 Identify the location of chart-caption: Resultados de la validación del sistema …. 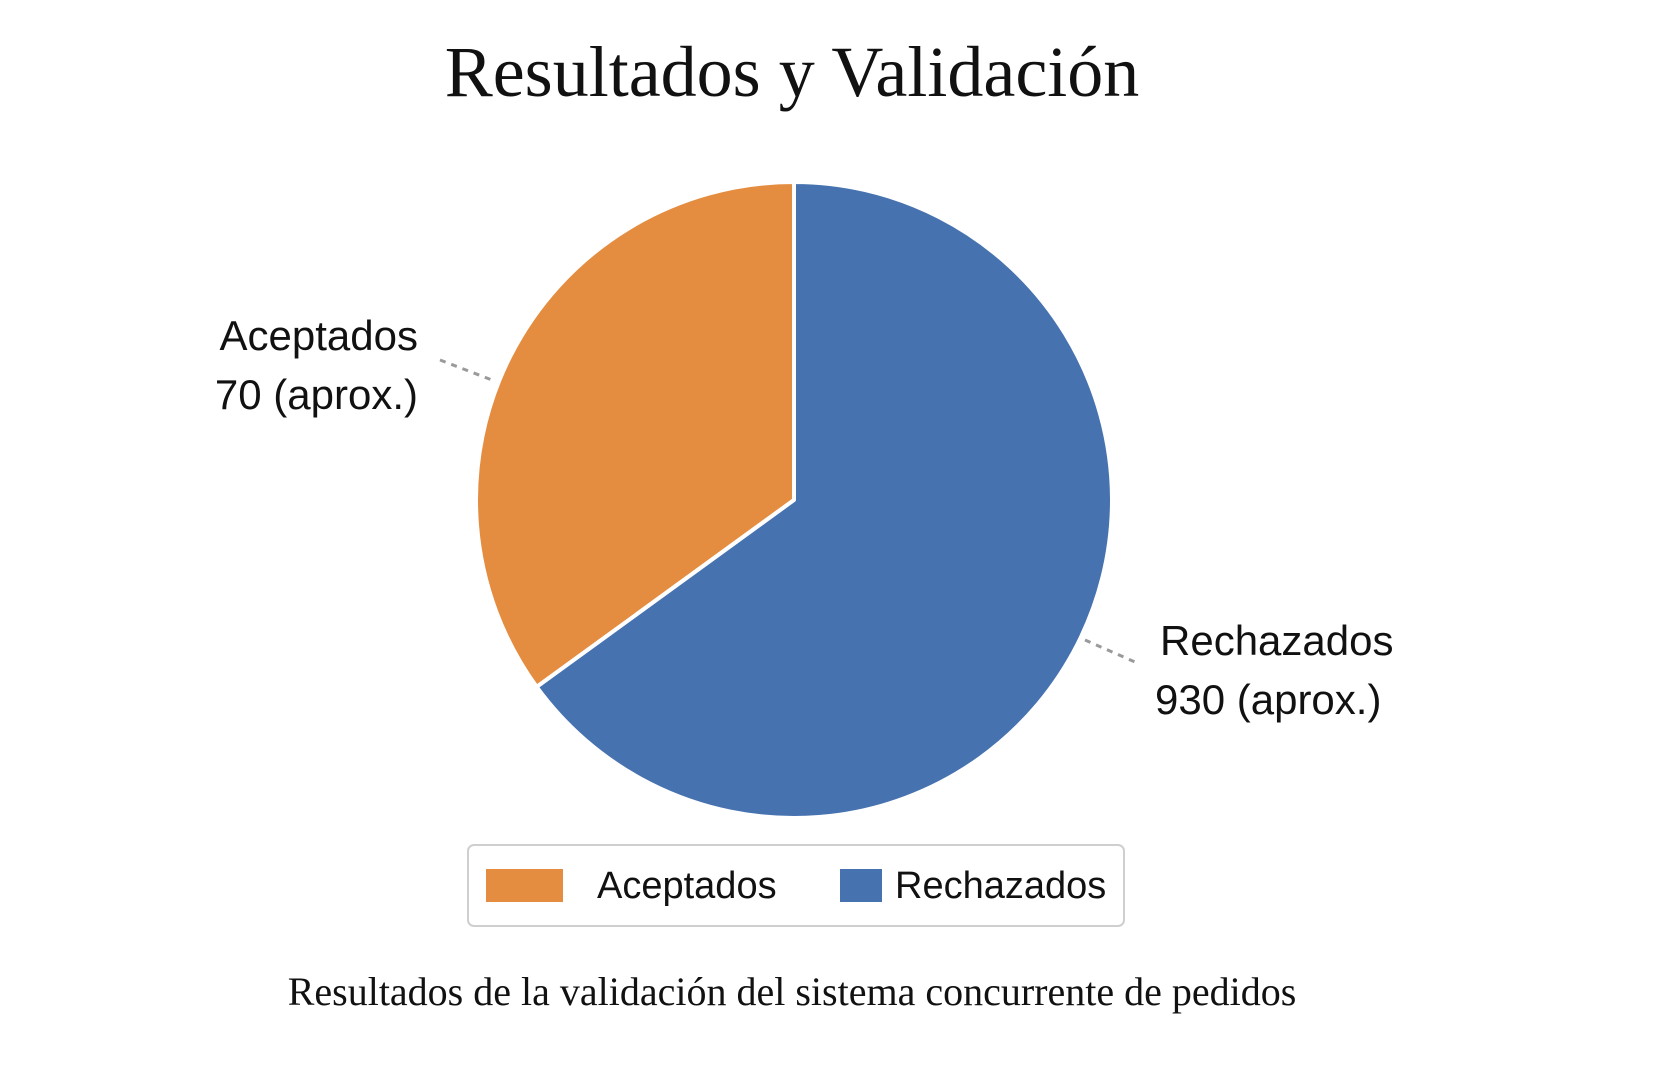
(792, 991).